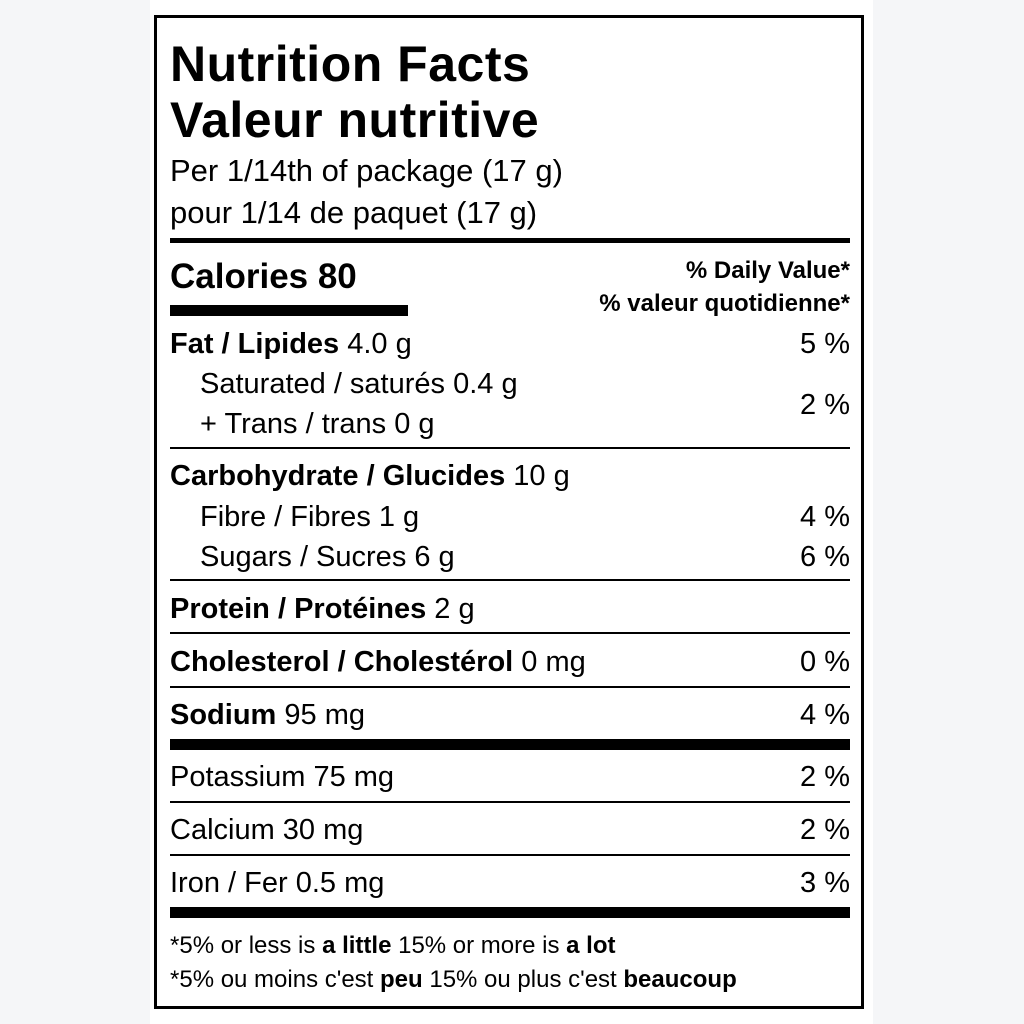 The width and height of the screenshot is (1024, 1024). I want to click on fibre-row: Fibre / Fibres 1 g, so click(310, 517).